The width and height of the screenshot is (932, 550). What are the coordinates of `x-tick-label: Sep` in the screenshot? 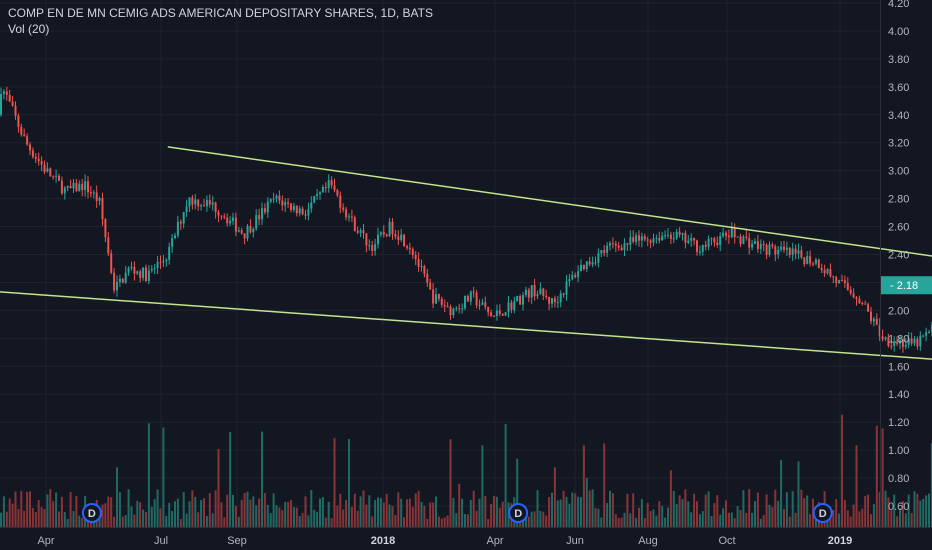 It's located at (237, 541).